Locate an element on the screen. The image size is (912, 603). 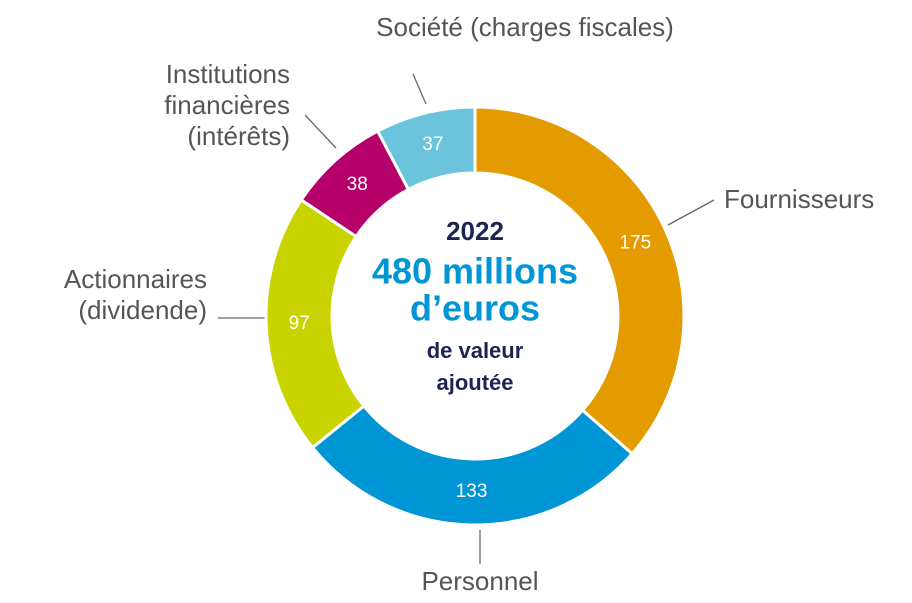
value-label: 37 is located at coordinates (432, 144).